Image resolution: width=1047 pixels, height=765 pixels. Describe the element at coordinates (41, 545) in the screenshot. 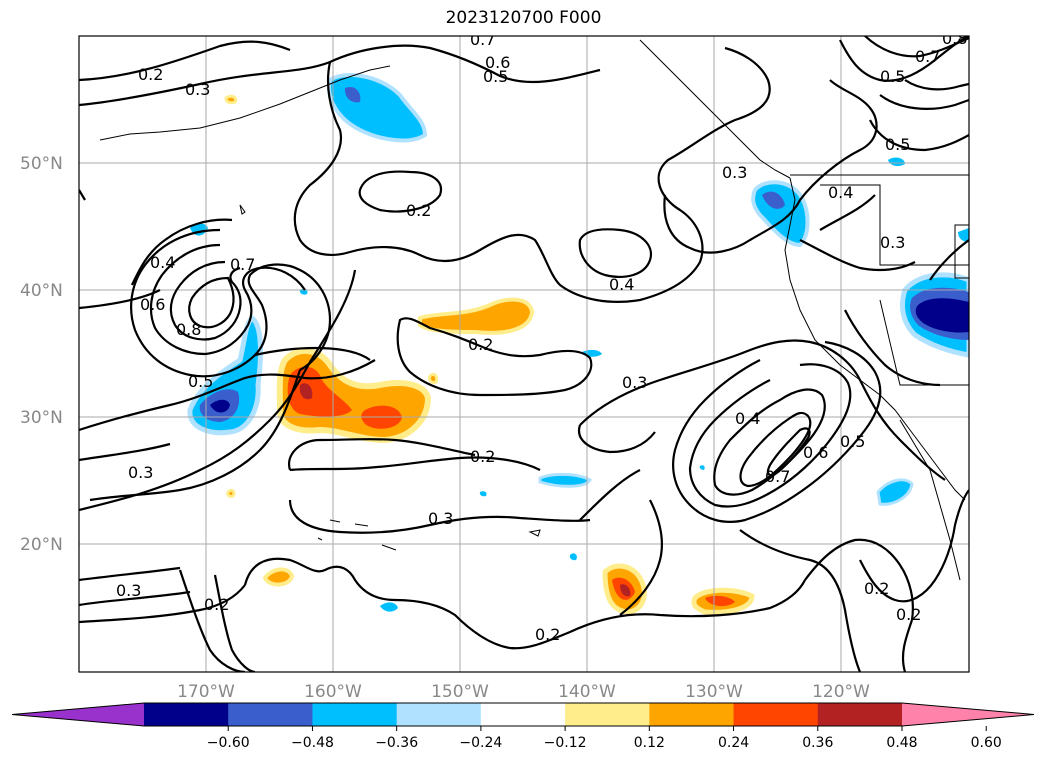

I see `lat-label: 20°N` at that location.